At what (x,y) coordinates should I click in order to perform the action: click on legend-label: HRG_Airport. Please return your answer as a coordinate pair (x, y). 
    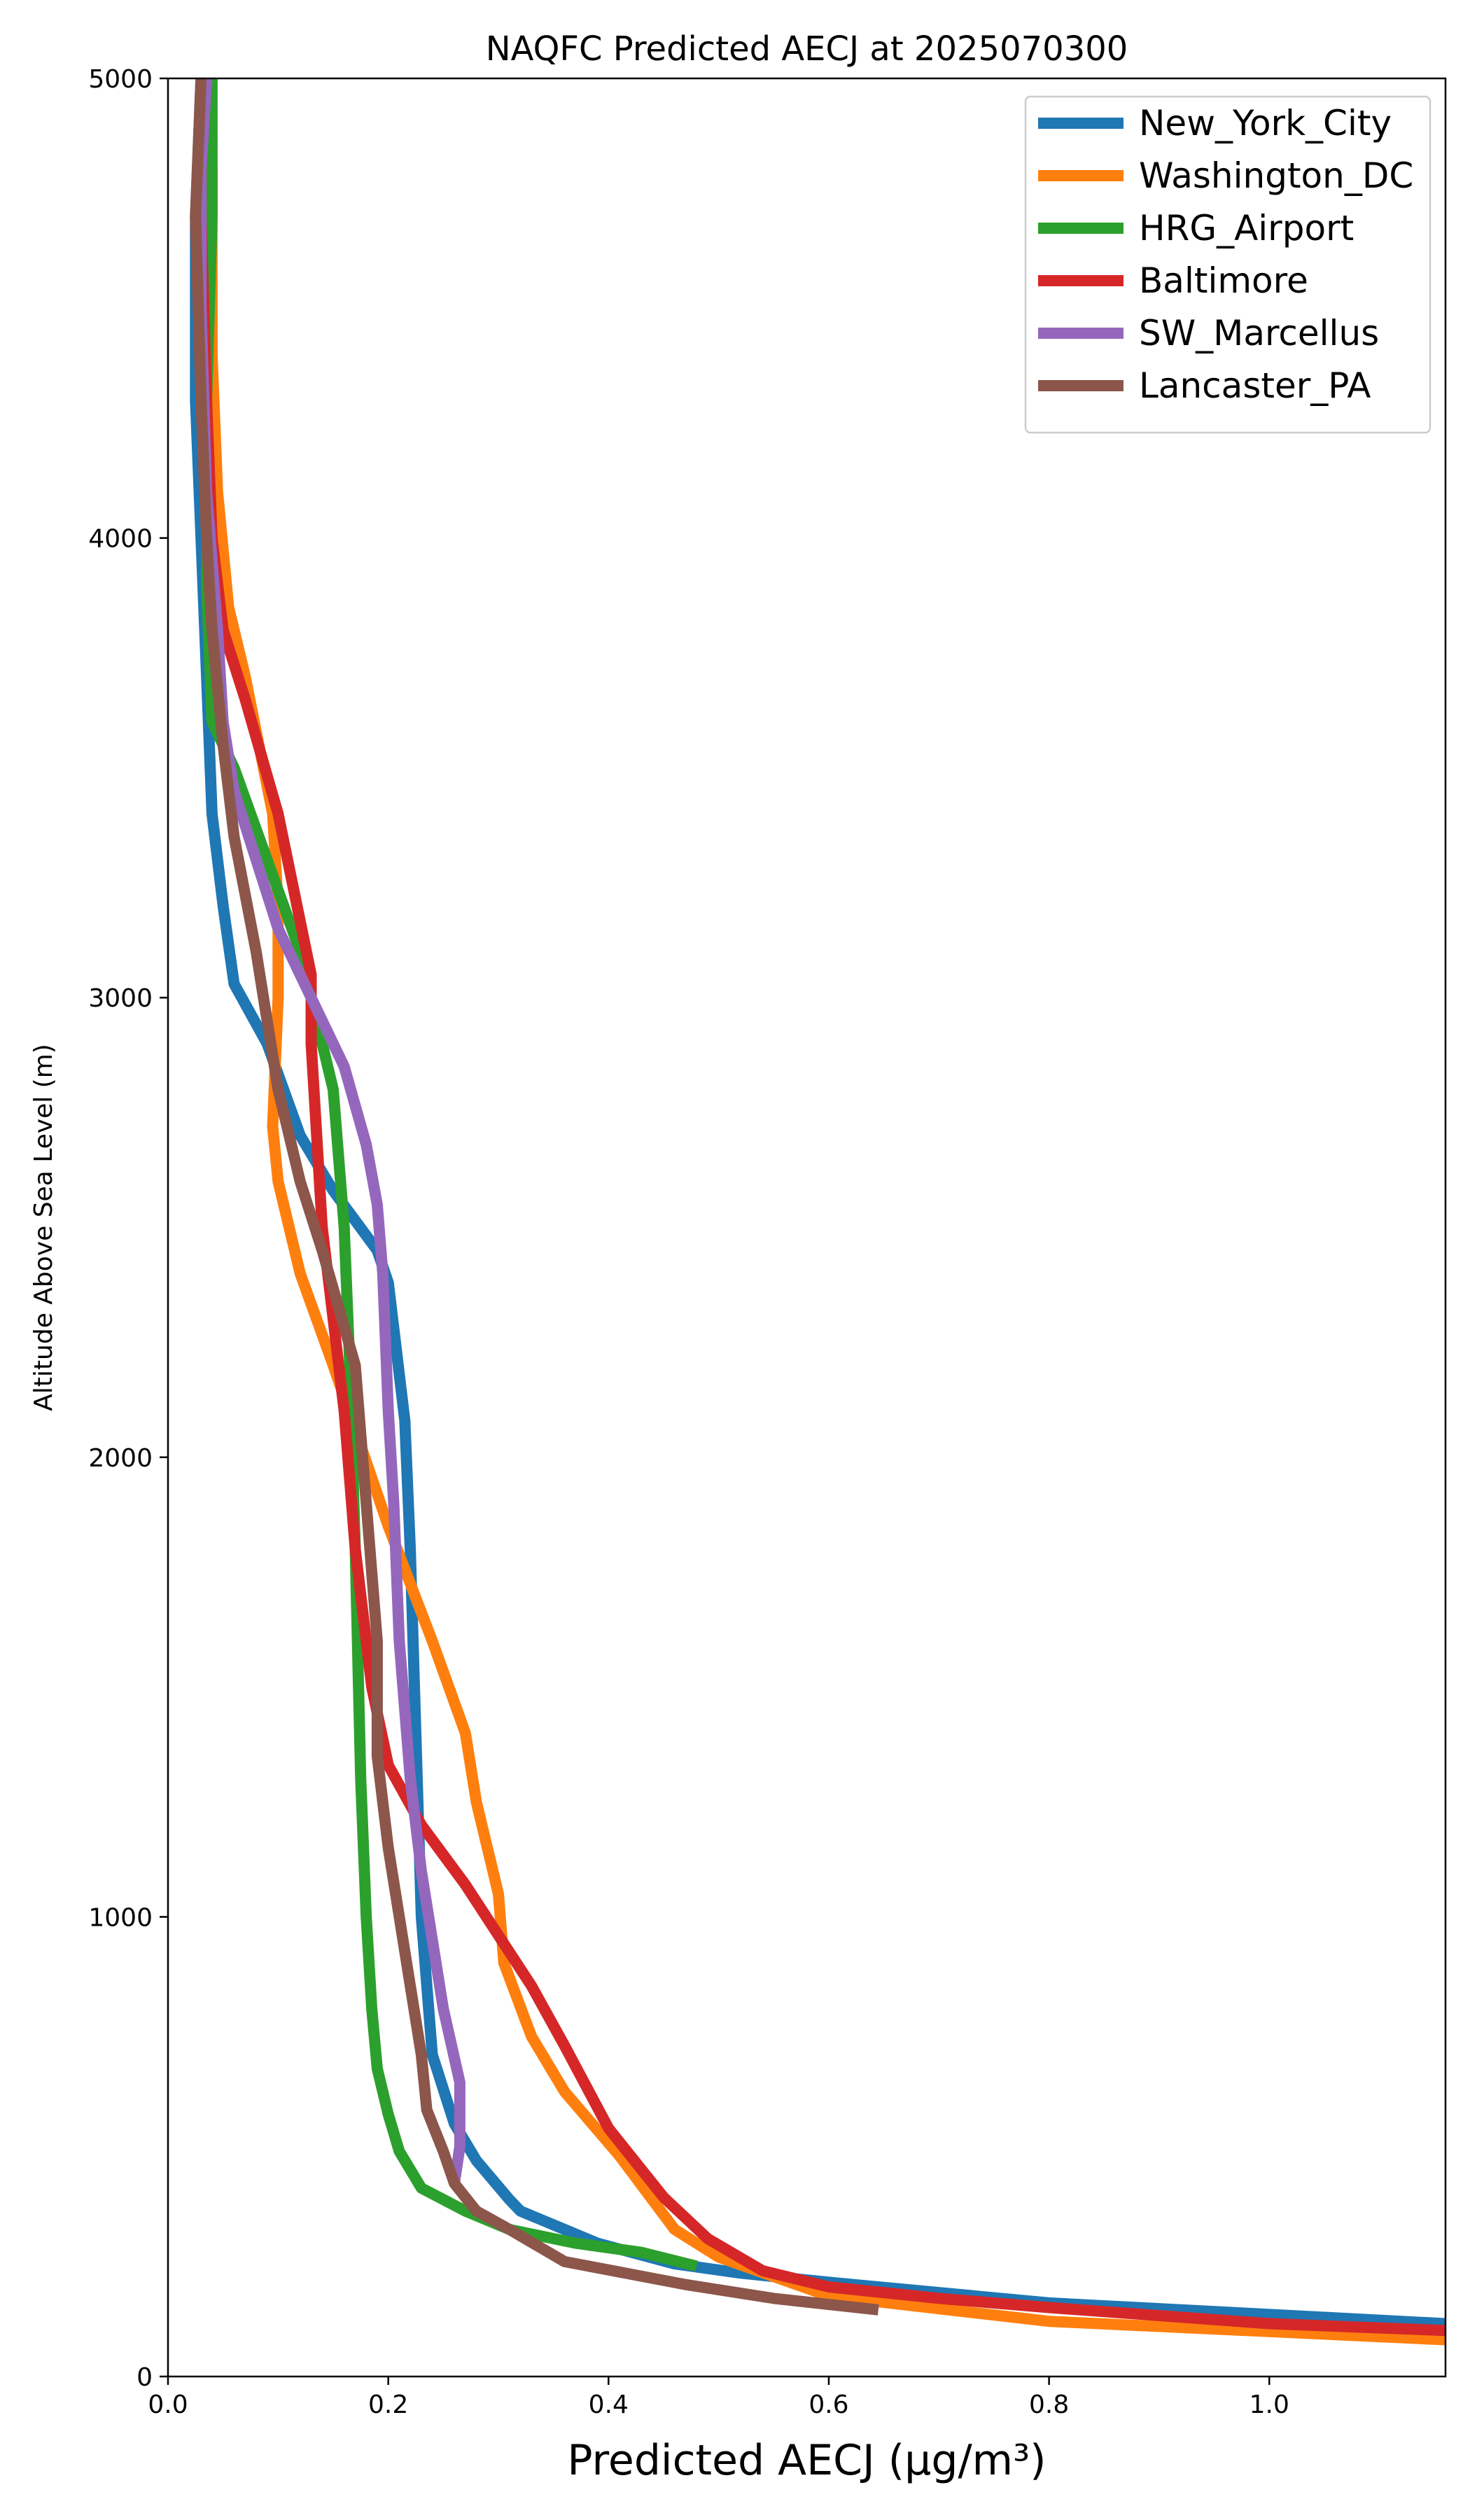
    Looking at the image, I should click on (1246, 228).